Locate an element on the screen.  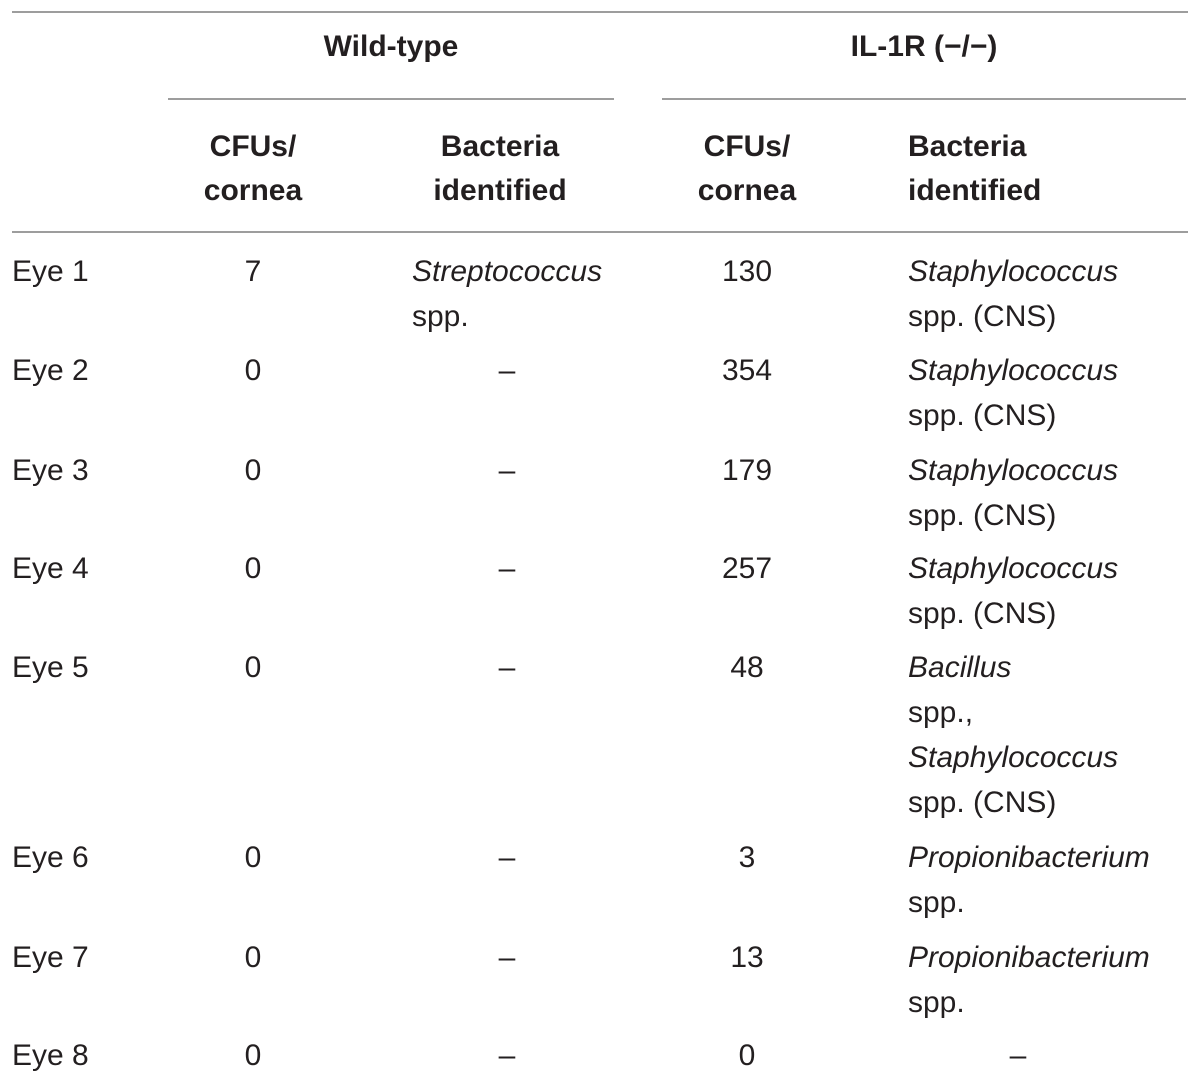
row-label: Eye 8 is located at coordinates (50, 1055).